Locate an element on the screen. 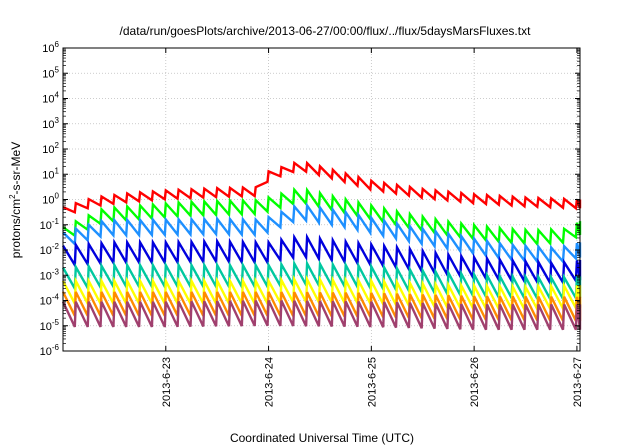 The height and width of the screenshot is (448, 640). y-tick-label: 10³ is located at coordinates (50, 123).